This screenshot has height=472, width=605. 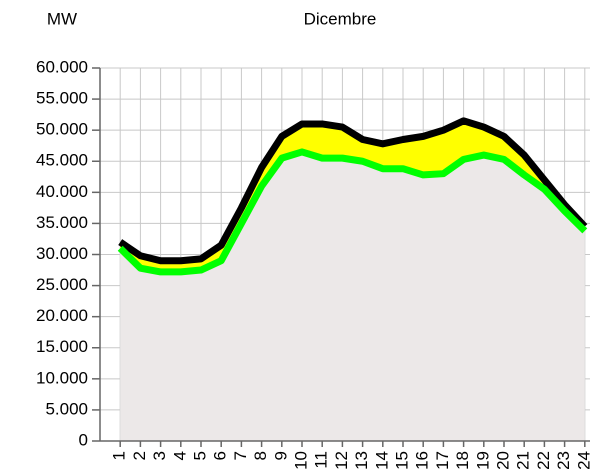 I want to click on x-tick-label: 15, so click(x=401, y=460).